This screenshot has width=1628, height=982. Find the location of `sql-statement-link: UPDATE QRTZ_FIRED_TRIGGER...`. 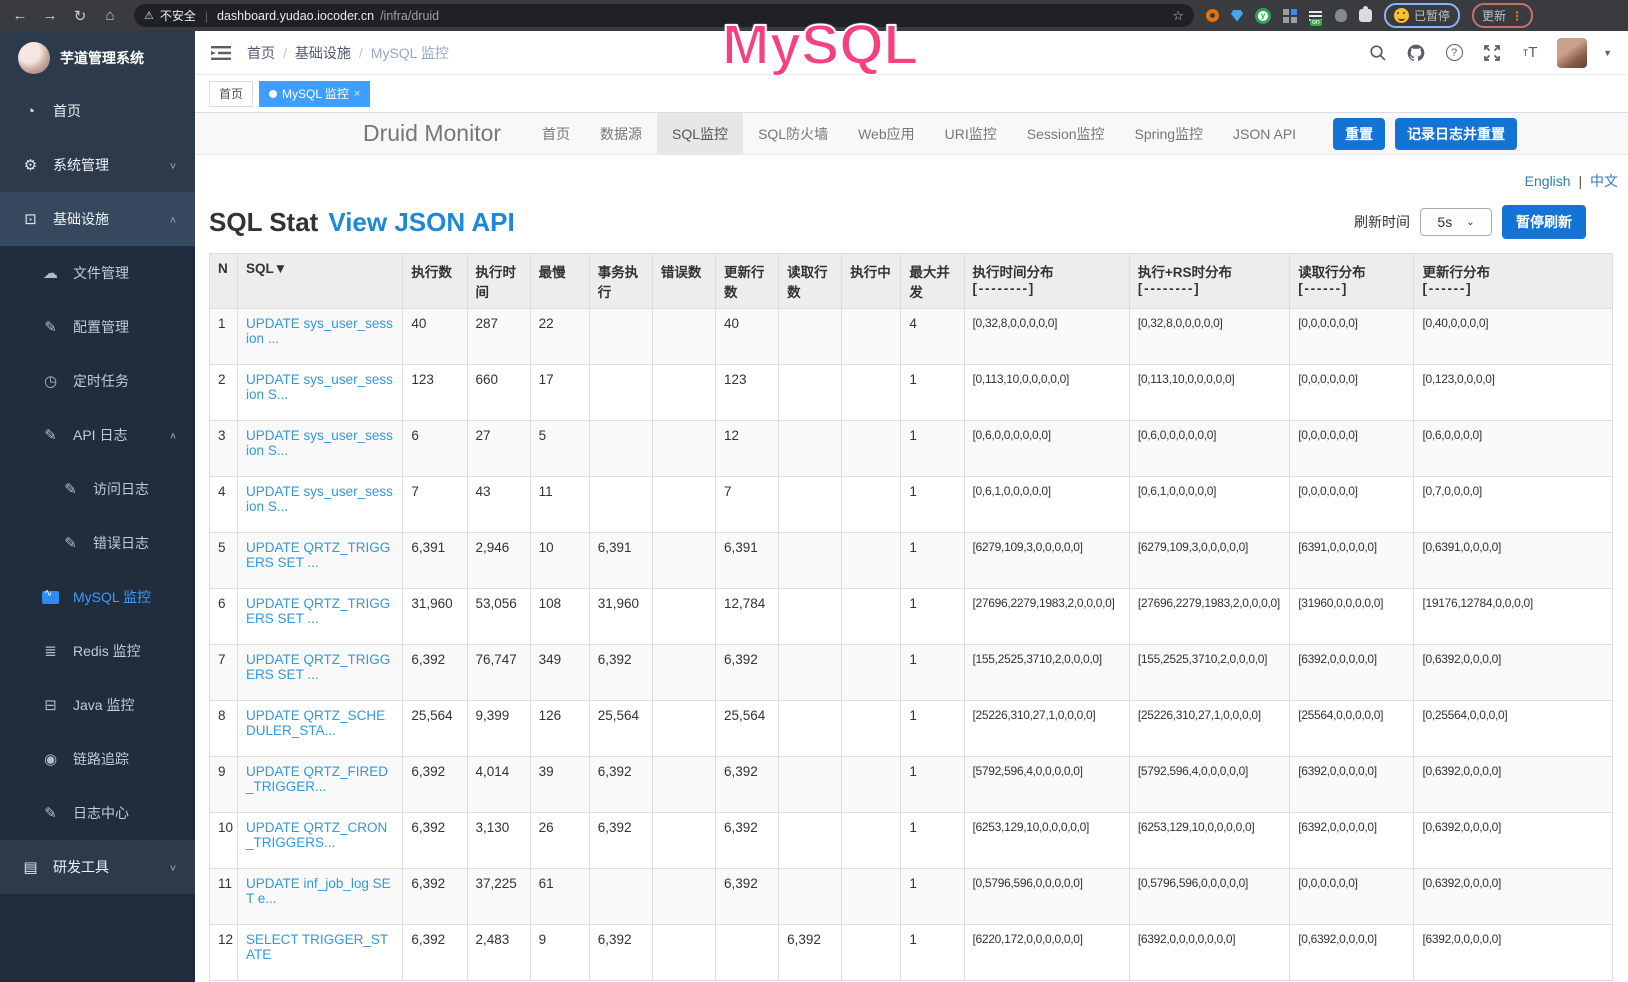

sql-statement-link: UPDATE QRTZ_FIRED_TRIGGER... is located at coordinates (317, 779).